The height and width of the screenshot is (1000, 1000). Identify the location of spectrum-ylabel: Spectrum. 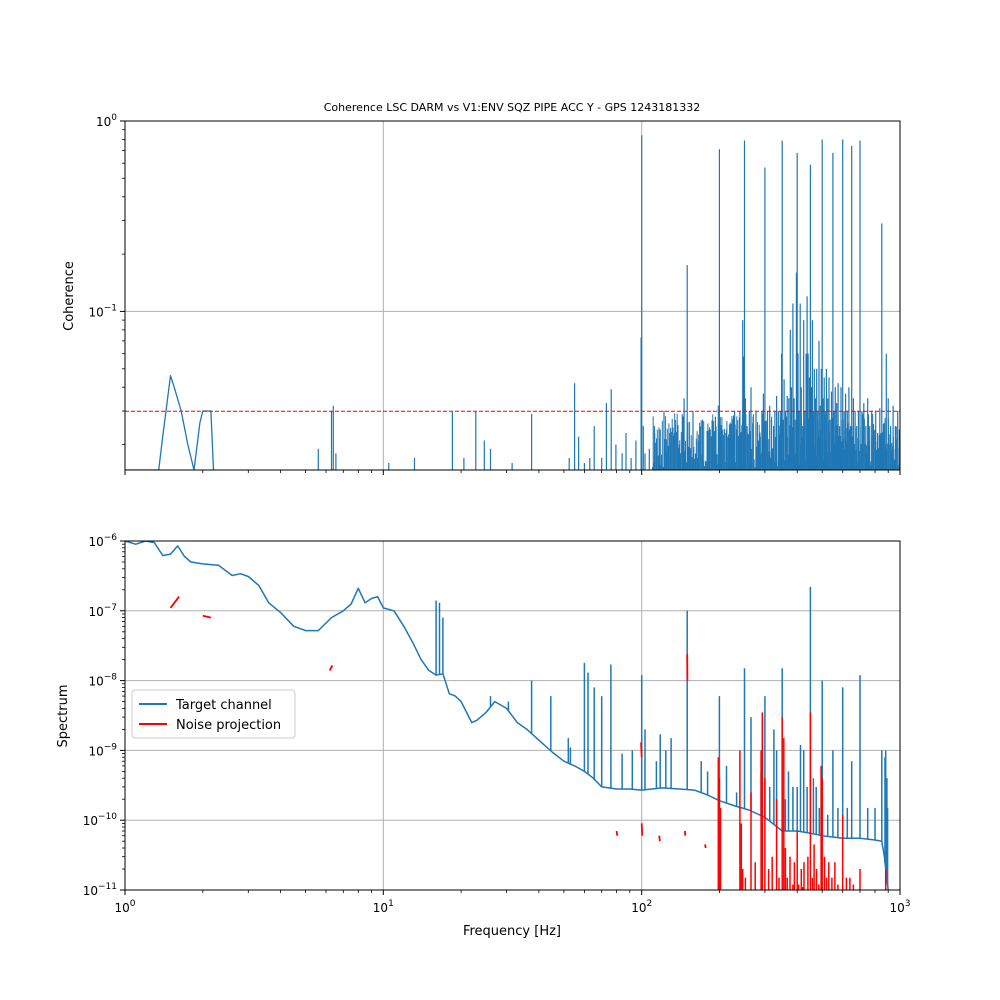
(63, 716).